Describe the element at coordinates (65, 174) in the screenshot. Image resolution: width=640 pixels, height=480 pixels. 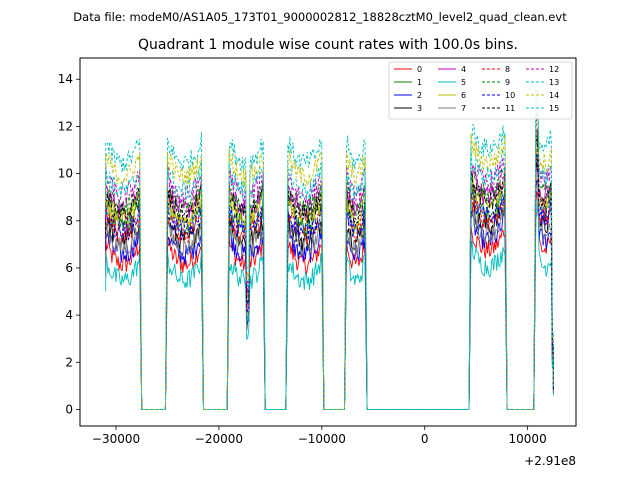
I see `y-tick-label: 10` at that location.